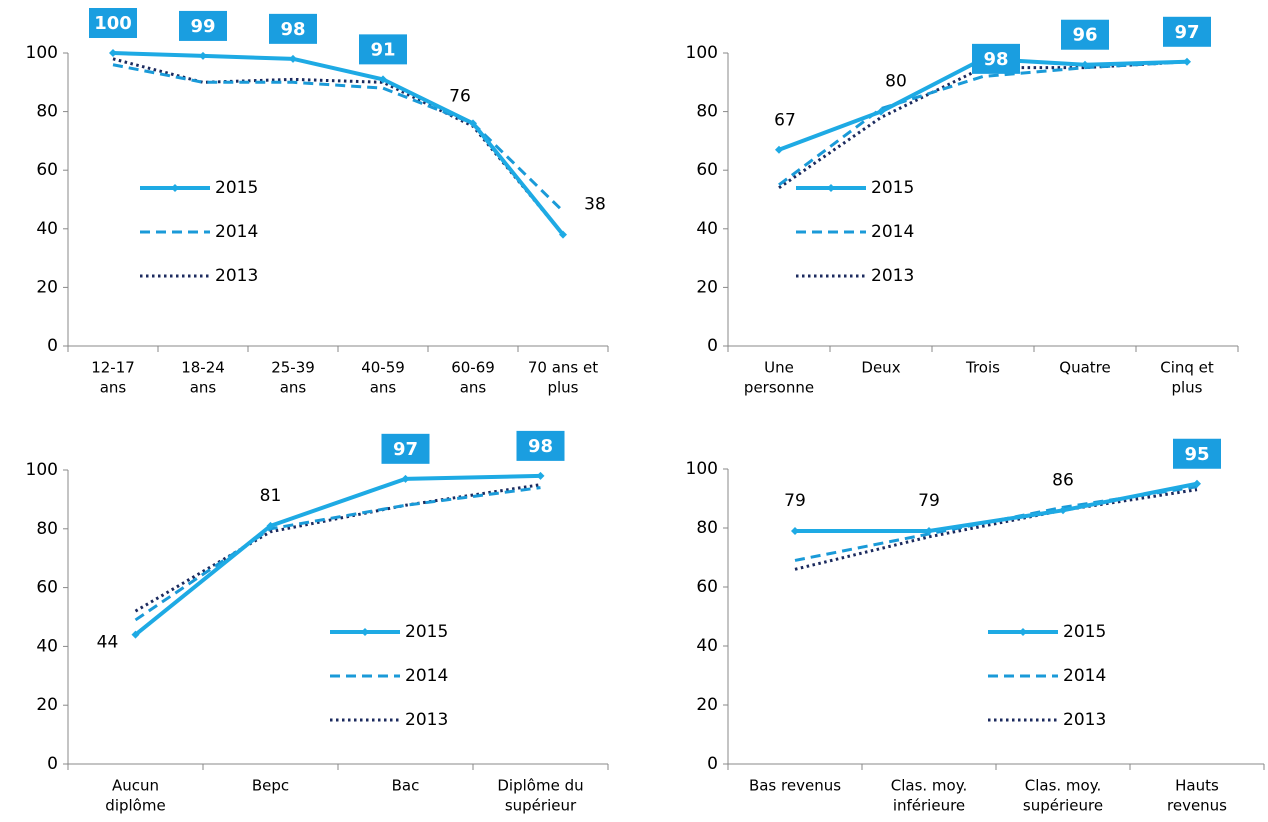  I want to click on data-label: 76, so click(460, 96).